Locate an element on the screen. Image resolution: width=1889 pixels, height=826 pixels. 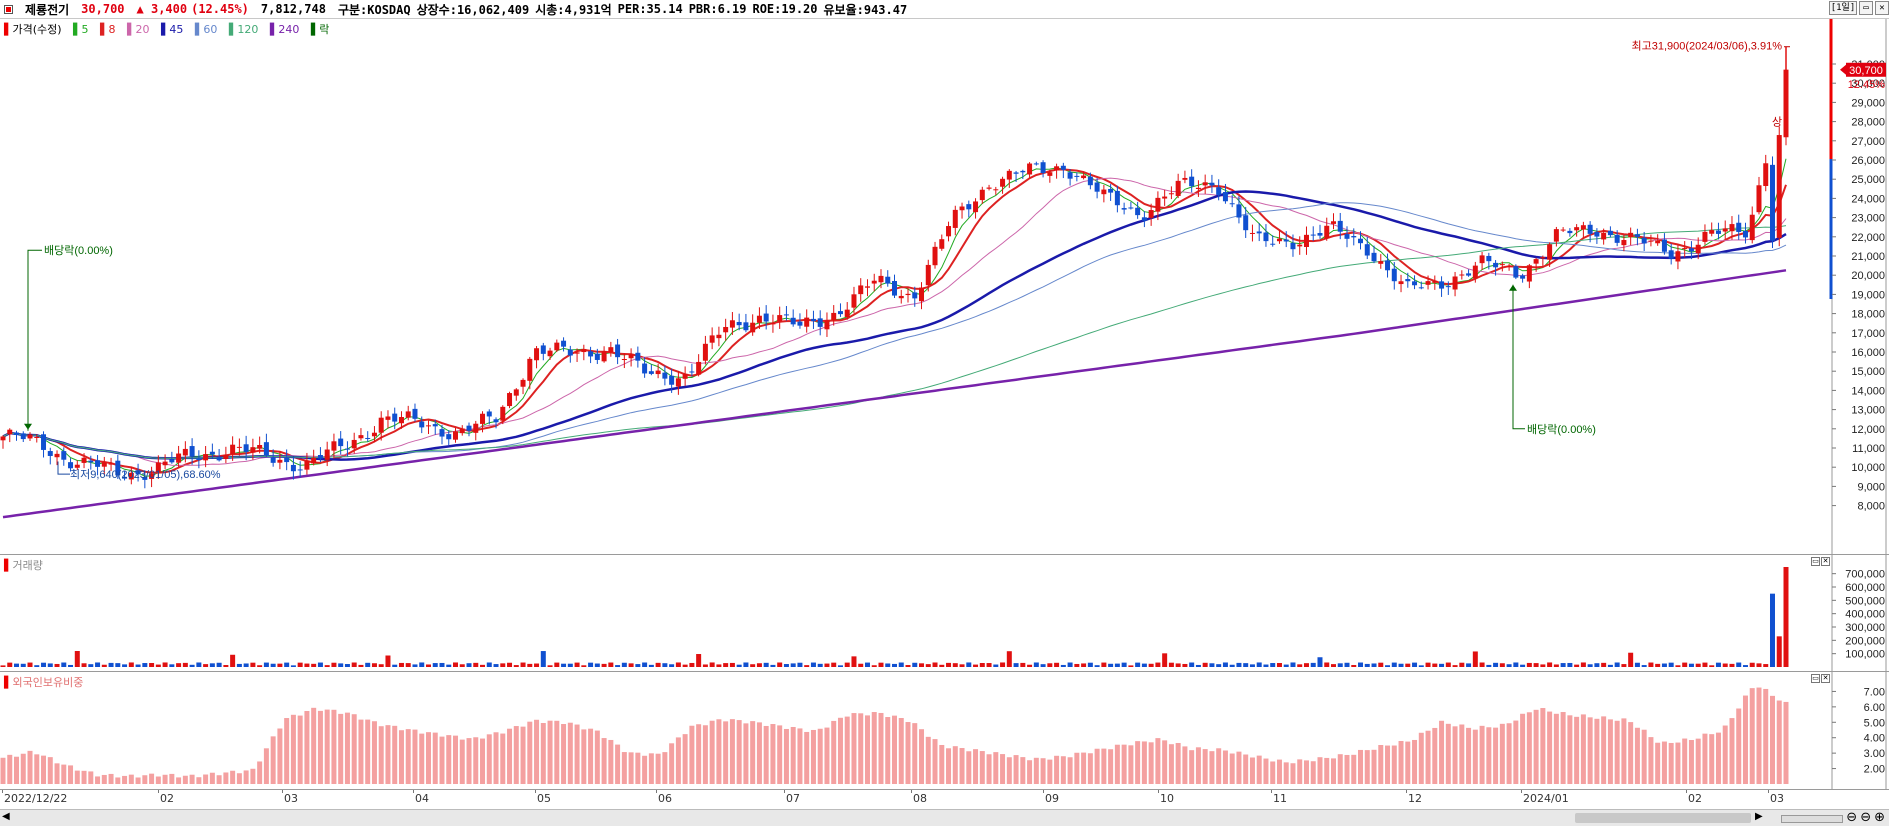
scroll-left-icon: ◀ is located at coordinates (6, 816).